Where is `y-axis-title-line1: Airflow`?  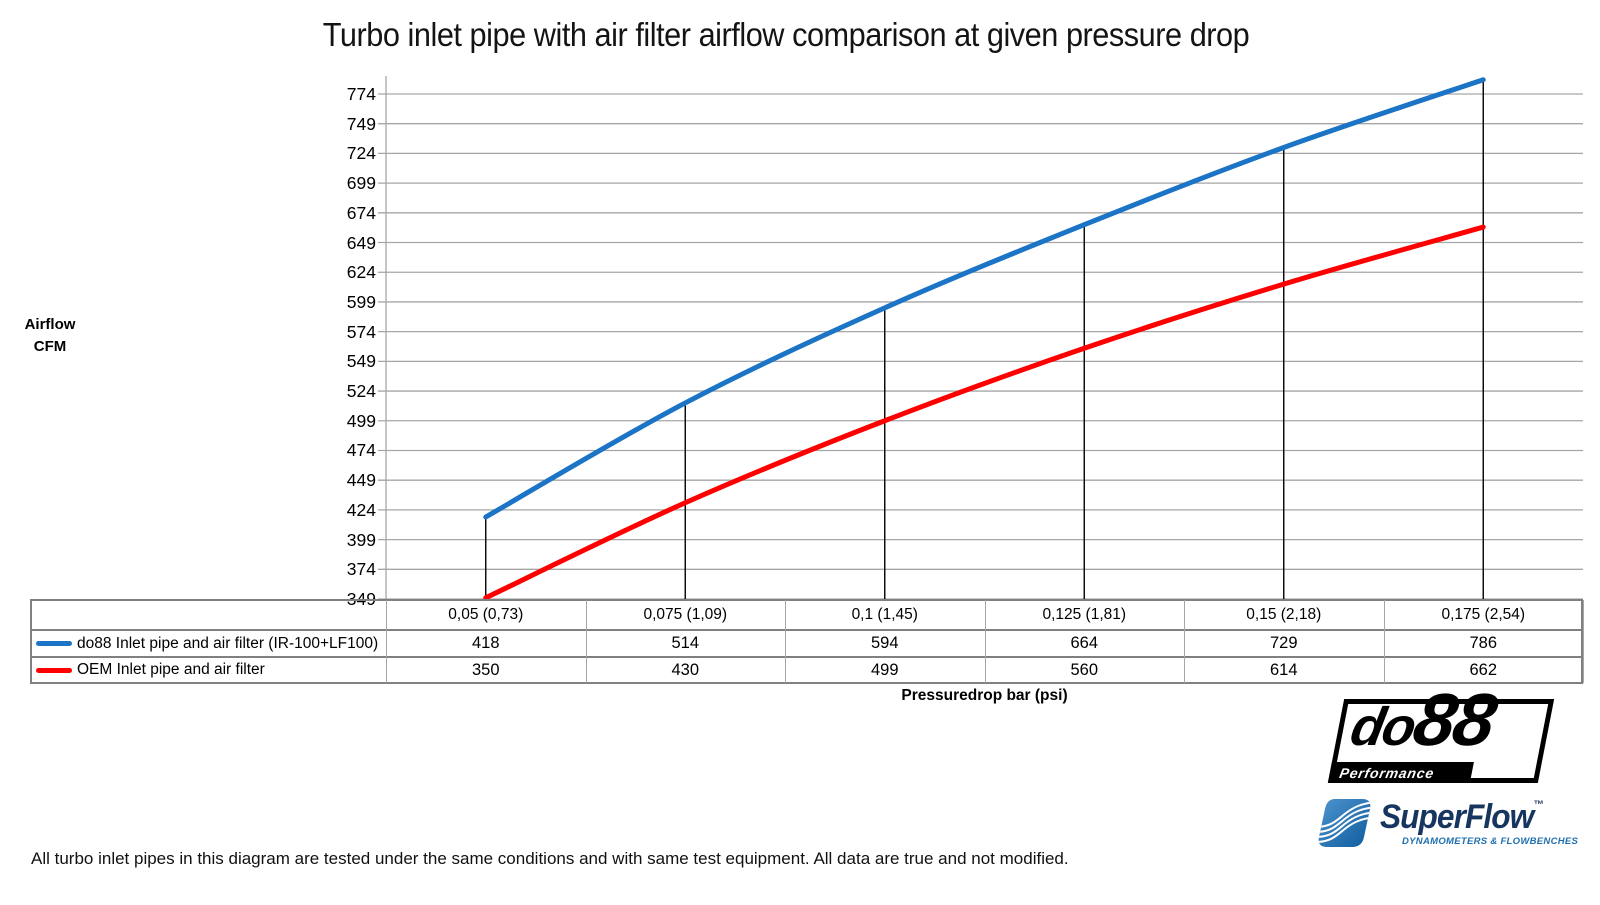 y-axis-title-line1: Airflow is located at coordinates (50, 324).